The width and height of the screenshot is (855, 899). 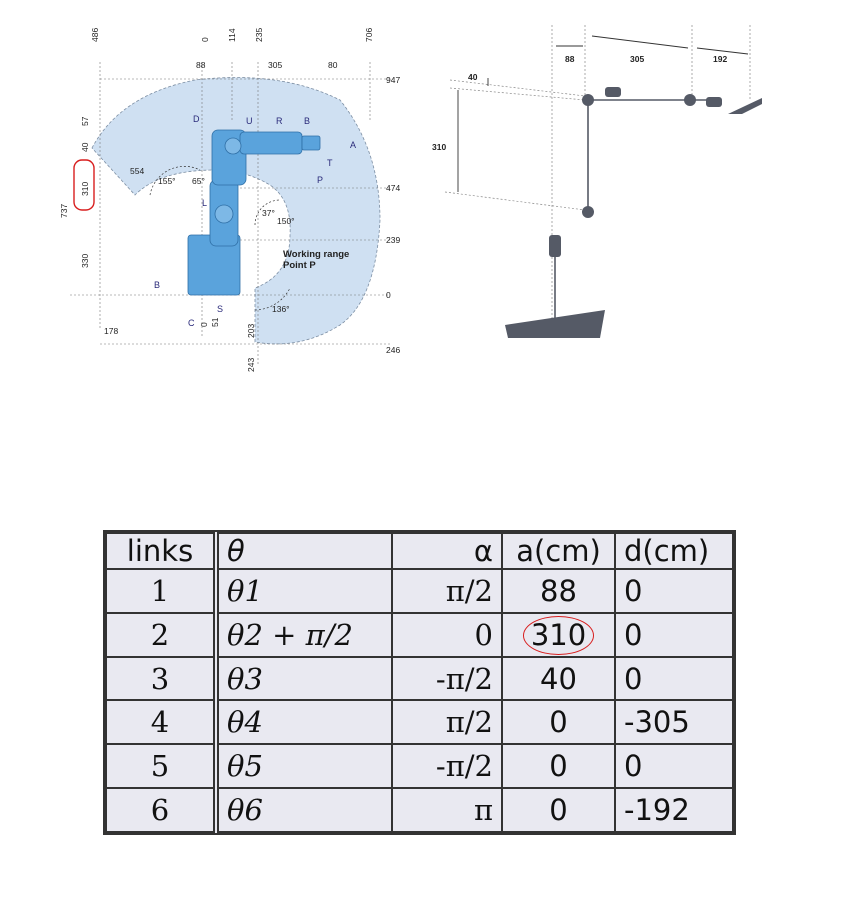 What do you see at coordinates (281, 309) in the screenshot?
I see `svg-text: 136°` at bounding box center [281, 309].